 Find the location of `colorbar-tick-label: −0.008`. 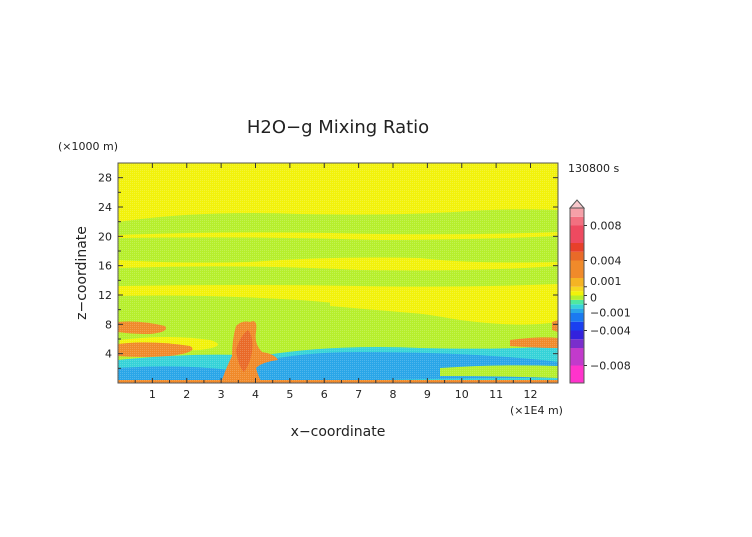

colorbar-tick-label: −0.008 is located at coordinates (610, 366).